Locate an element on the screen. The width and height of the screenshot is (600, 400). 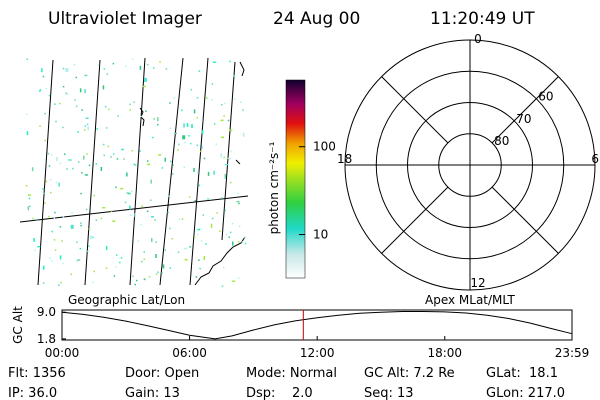
status-field: Flt: 1356 is located at coordinates (37, 373).